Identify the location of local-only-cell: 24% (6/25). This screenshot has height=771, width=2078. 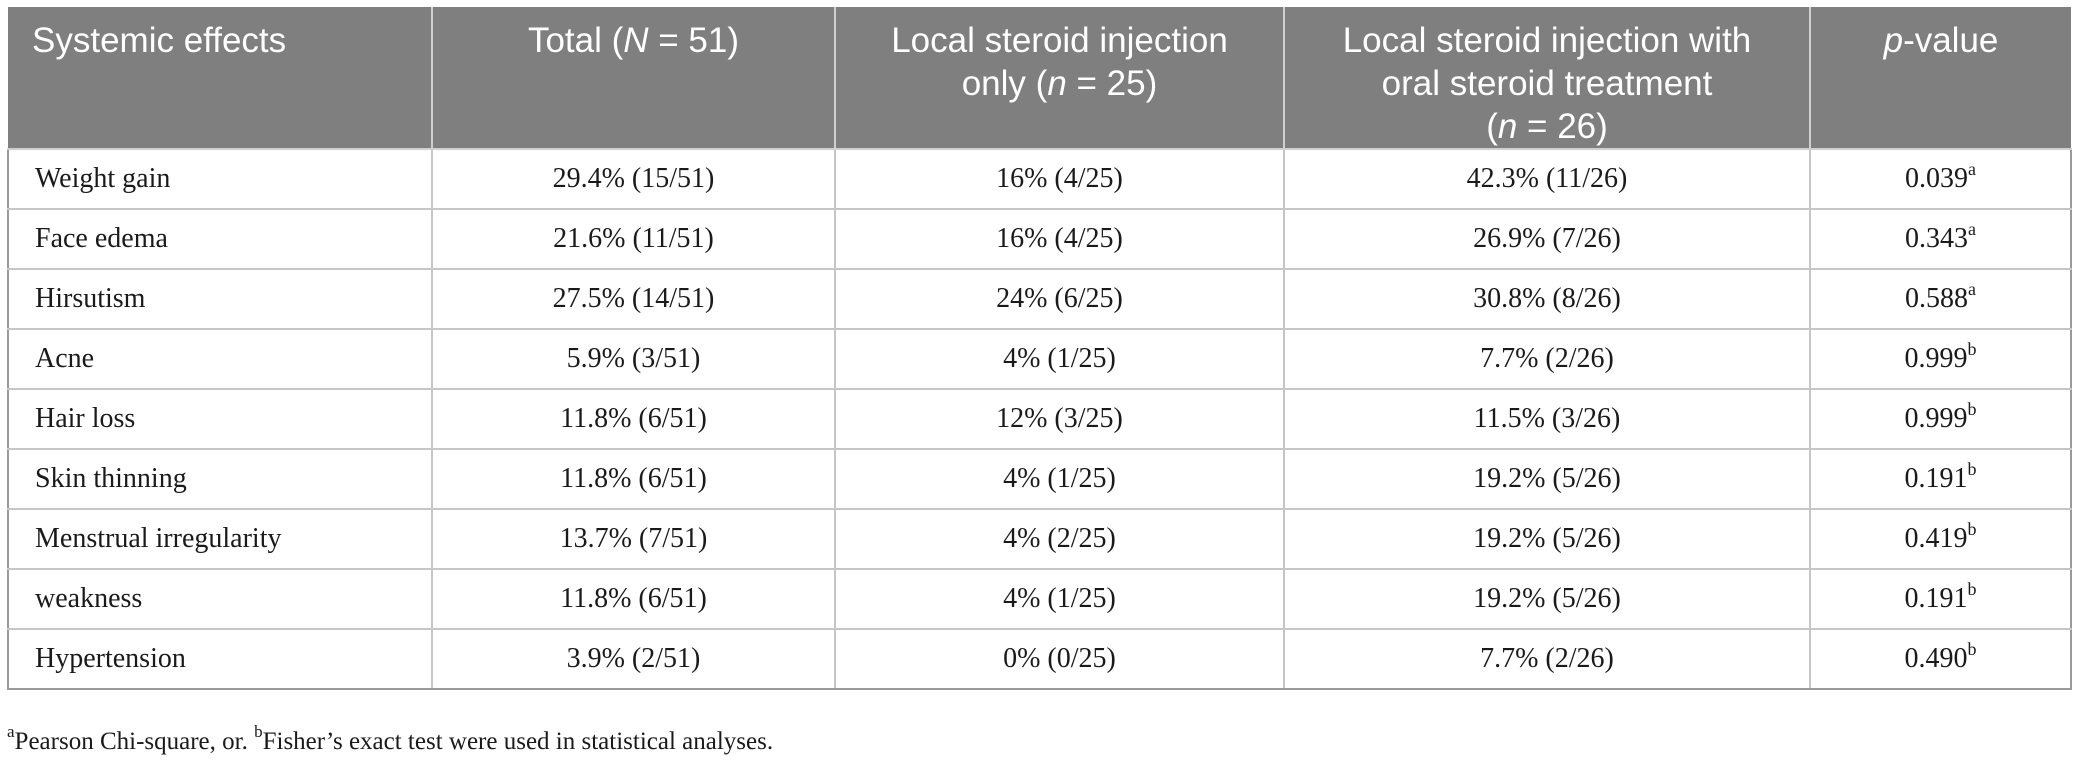
(1059, 299).